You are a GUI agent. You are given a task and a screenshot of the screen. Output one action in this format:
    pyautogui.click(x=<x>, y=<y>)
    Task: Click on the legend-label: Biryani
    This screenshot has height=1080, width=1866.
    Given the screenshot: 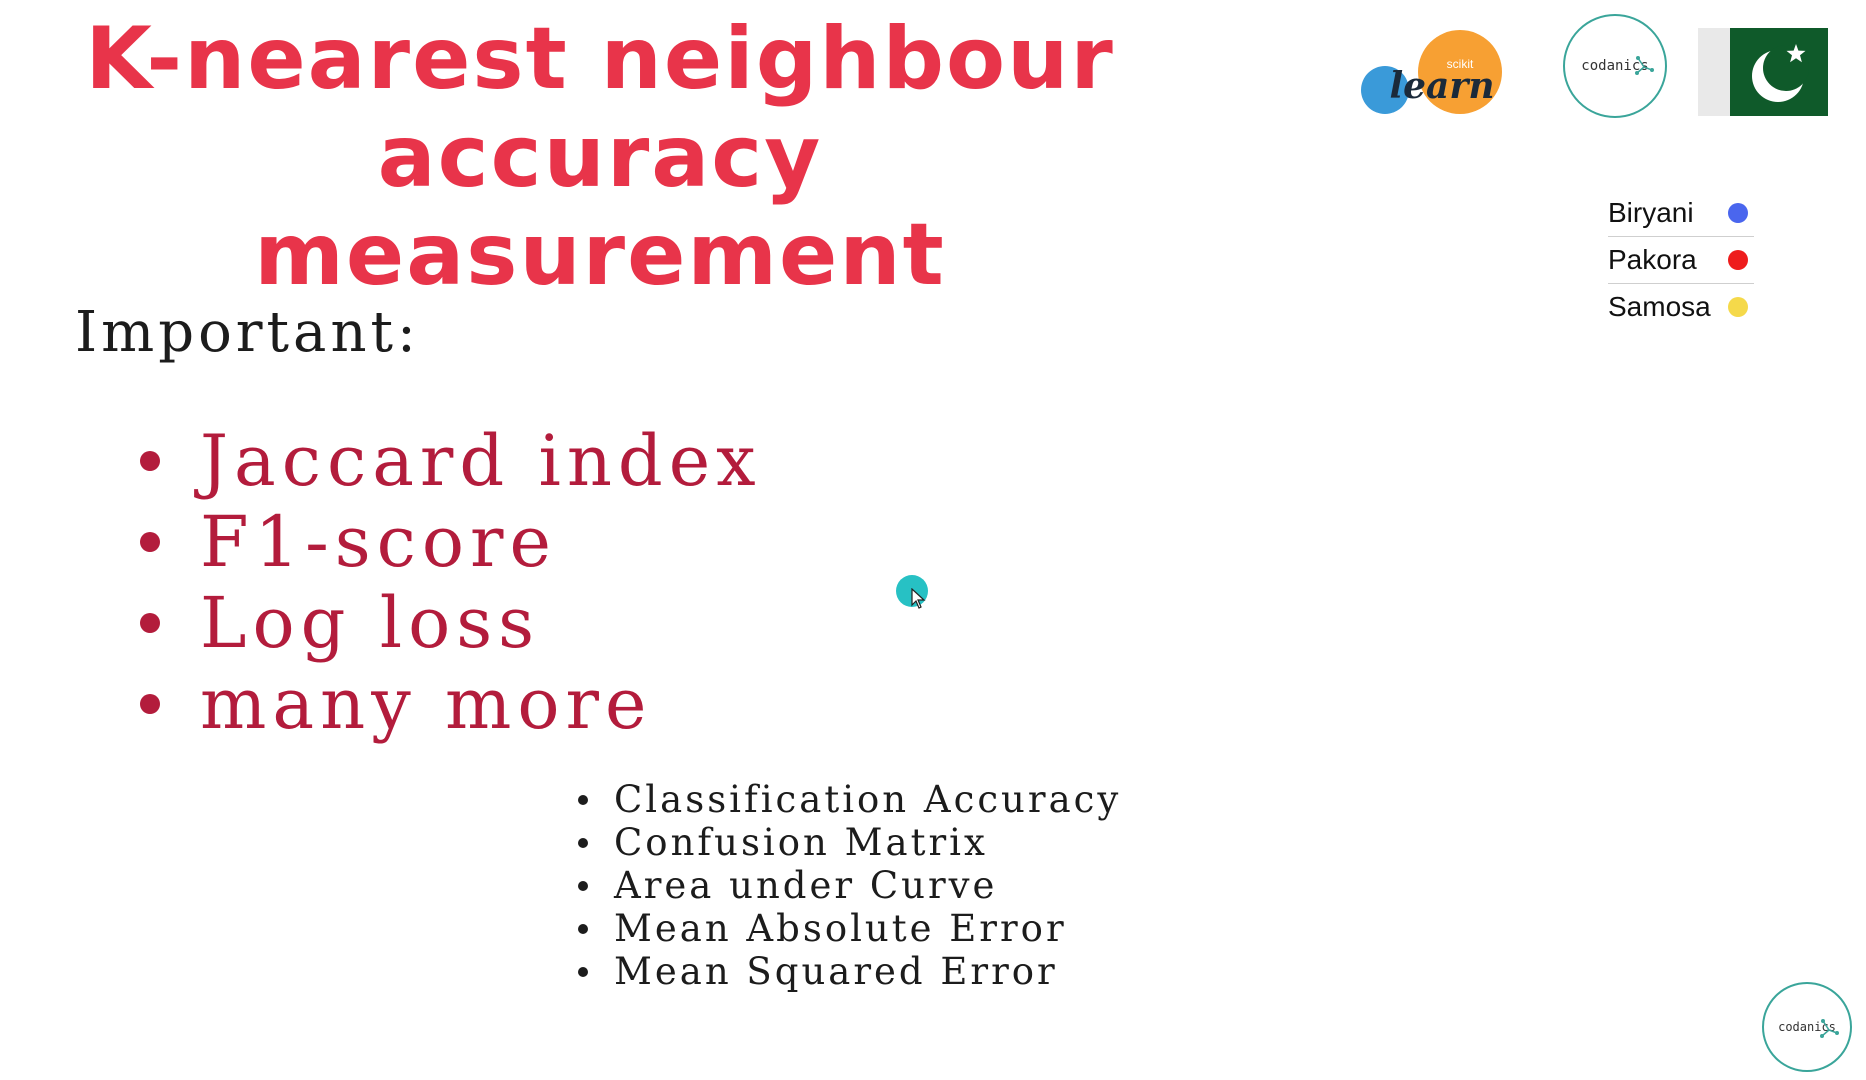 What is the action you would take?
    pyautogui.click(x=1651, y=212)
    